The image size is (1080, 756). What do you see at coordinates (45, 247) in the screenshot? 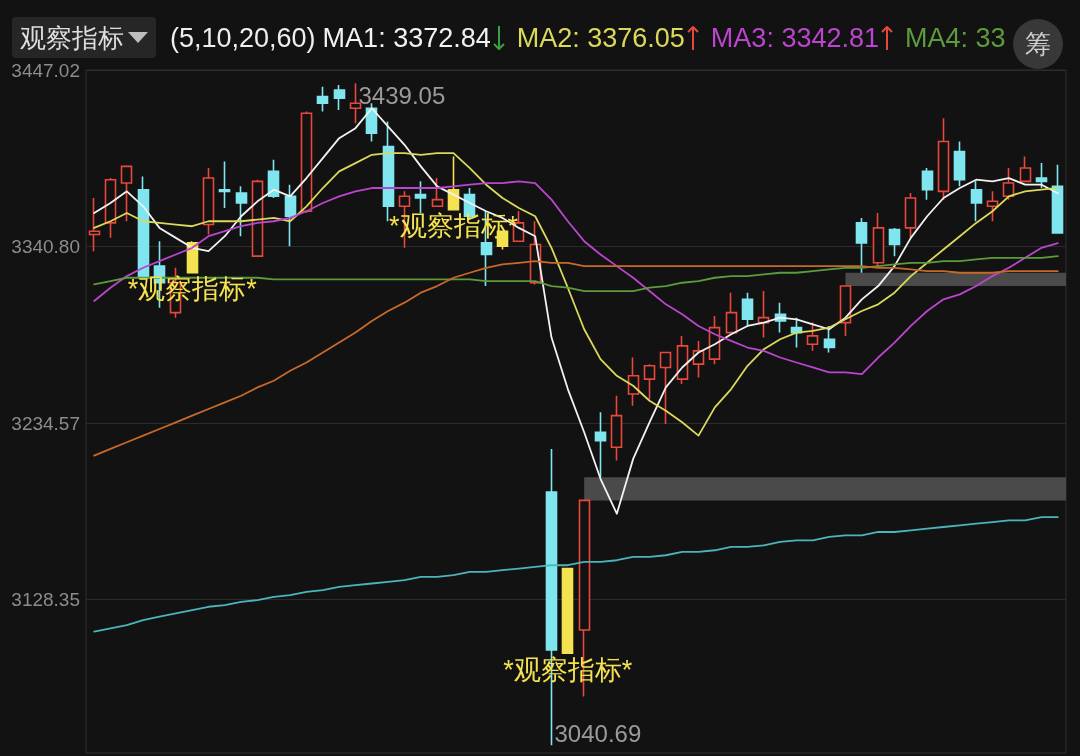
I see `y-tick-label: 3340.80` at bounding box center [45, 247].